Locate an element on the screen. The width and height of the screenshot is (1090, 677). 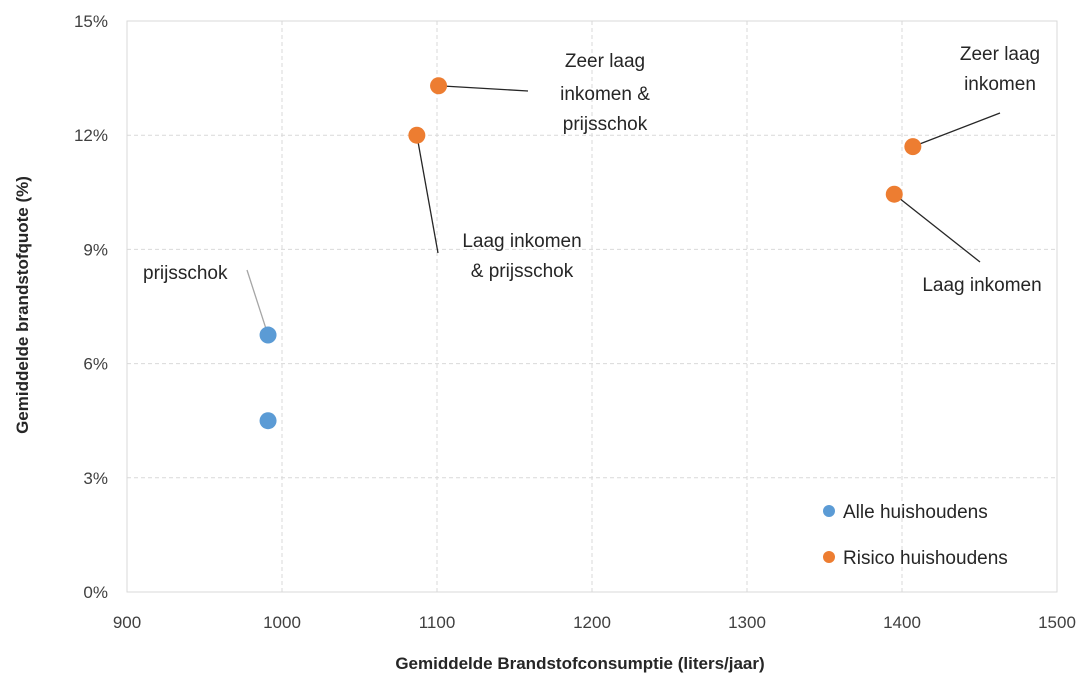
y-tick-label: 6% is located at coordinates (95, 364).